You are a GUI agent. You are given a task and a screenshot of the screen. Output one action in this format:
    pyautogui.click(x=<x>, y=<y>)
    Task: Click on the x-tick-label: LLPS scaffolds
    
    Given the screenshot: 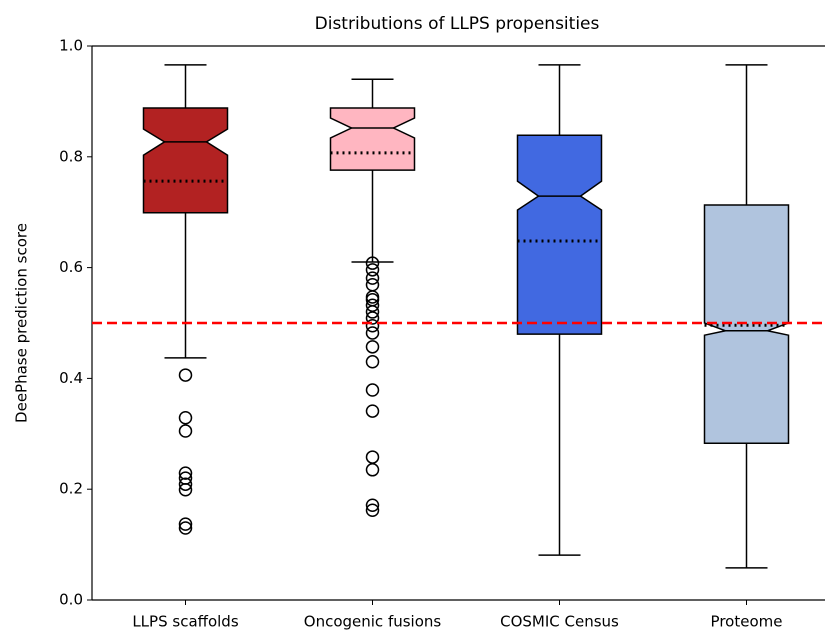 What is the action you would take?
    pyautogui.click(x=185, y=622)
    